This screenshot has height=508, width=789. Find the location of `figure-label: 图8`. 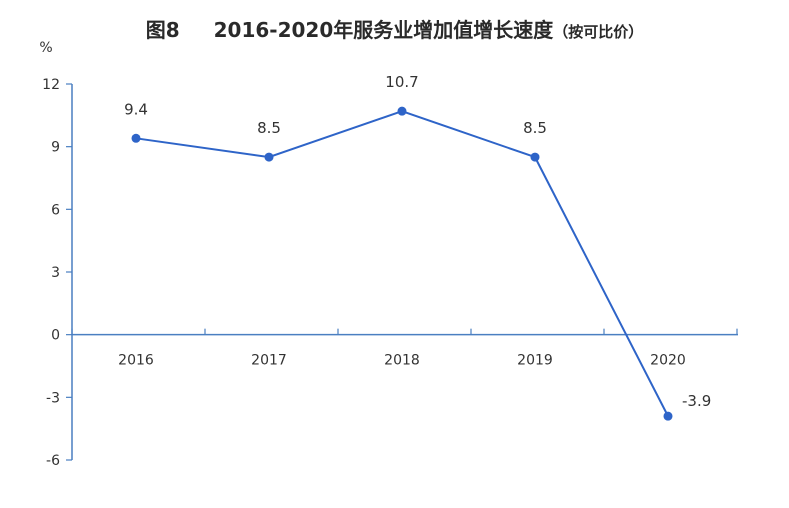

figure-label: 图8 is located at coordinates (162, 30).